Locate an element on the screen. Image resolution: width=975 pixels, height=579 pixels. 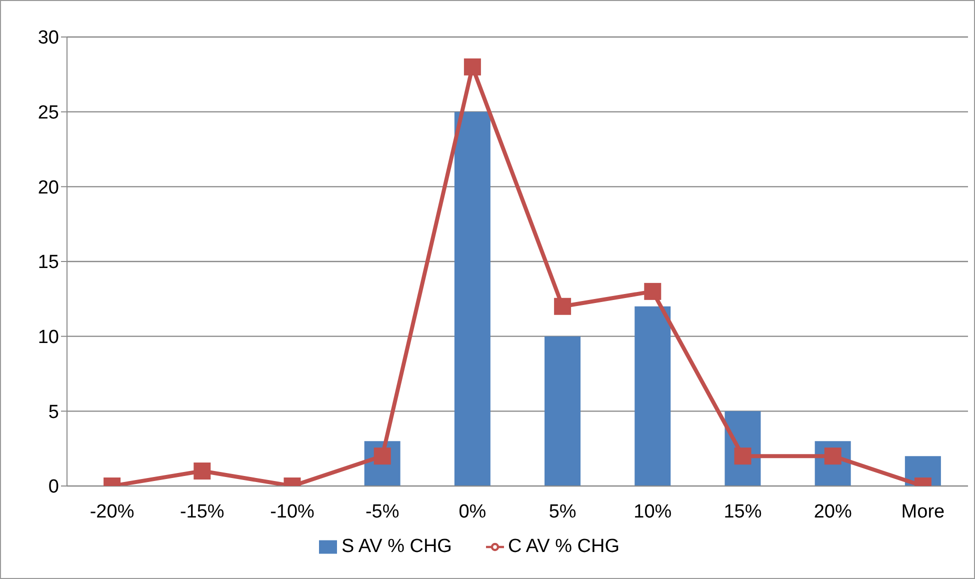
x-tick-label: More is located at coordinates (923, 511).